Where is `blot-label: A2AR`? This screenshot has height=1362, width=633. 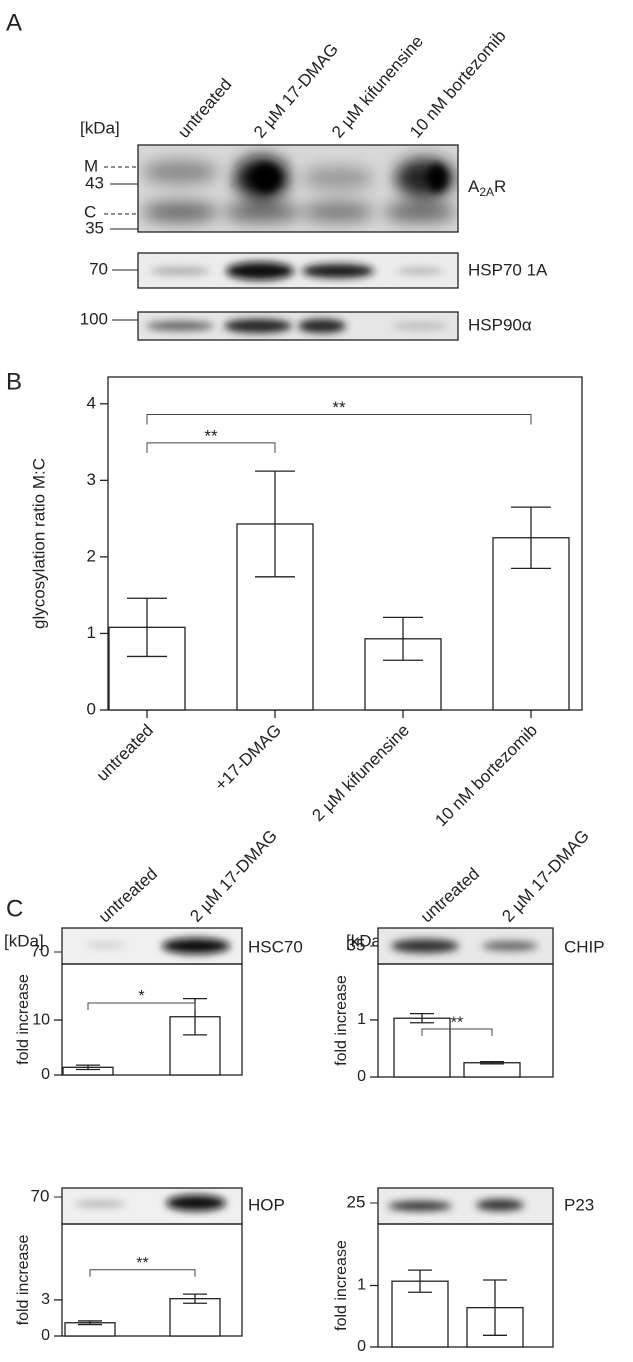
blot-label: A2AR is located at coordinates (487, 188).